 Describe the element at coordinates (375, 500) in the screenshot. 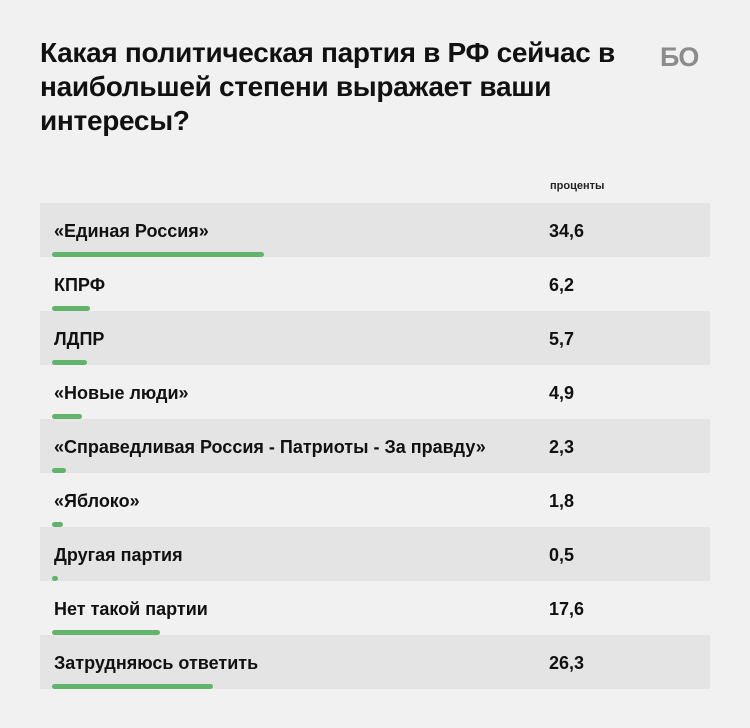

I see `bar-row: «Яблоко» 1,8` at that location.